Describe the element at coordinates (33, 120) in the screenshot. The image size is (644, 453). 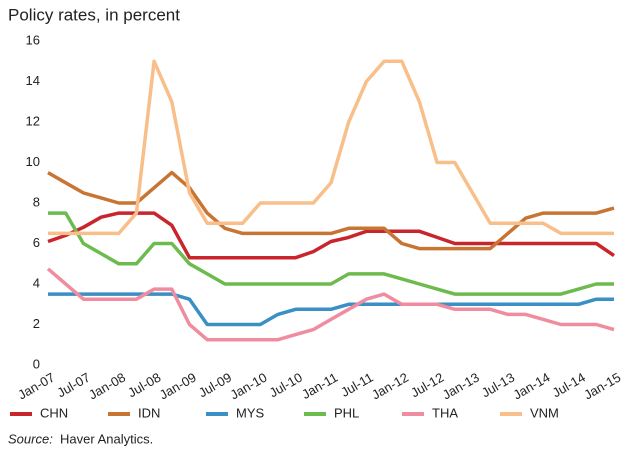
I see `y-tick-label: 12` at that location.